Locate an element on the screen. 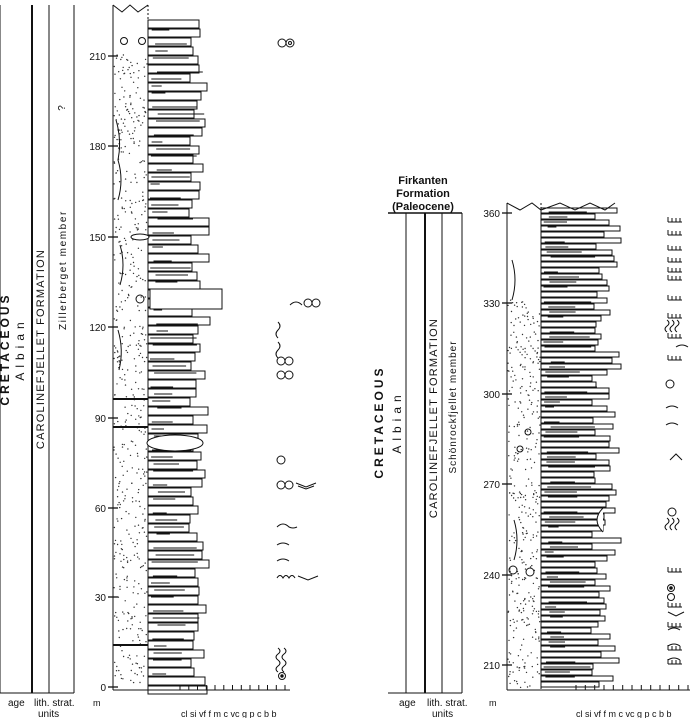  right-overlying-unit-line3: (Paleocene) is located at coordinates (423, 207).